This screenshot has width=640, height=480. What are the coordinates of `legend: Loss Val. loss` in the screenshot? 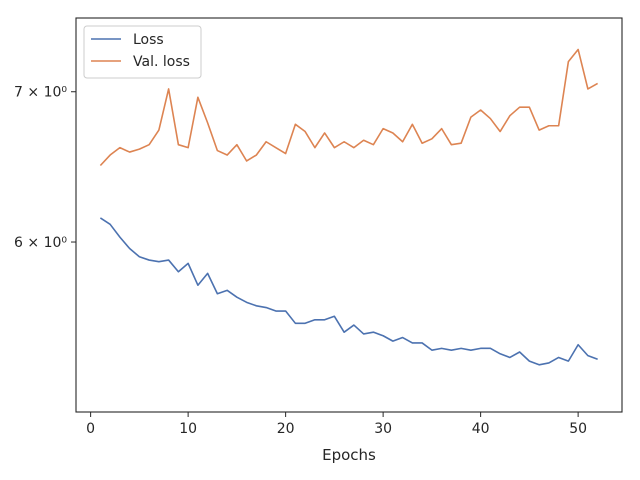 It's located at (142, 52).